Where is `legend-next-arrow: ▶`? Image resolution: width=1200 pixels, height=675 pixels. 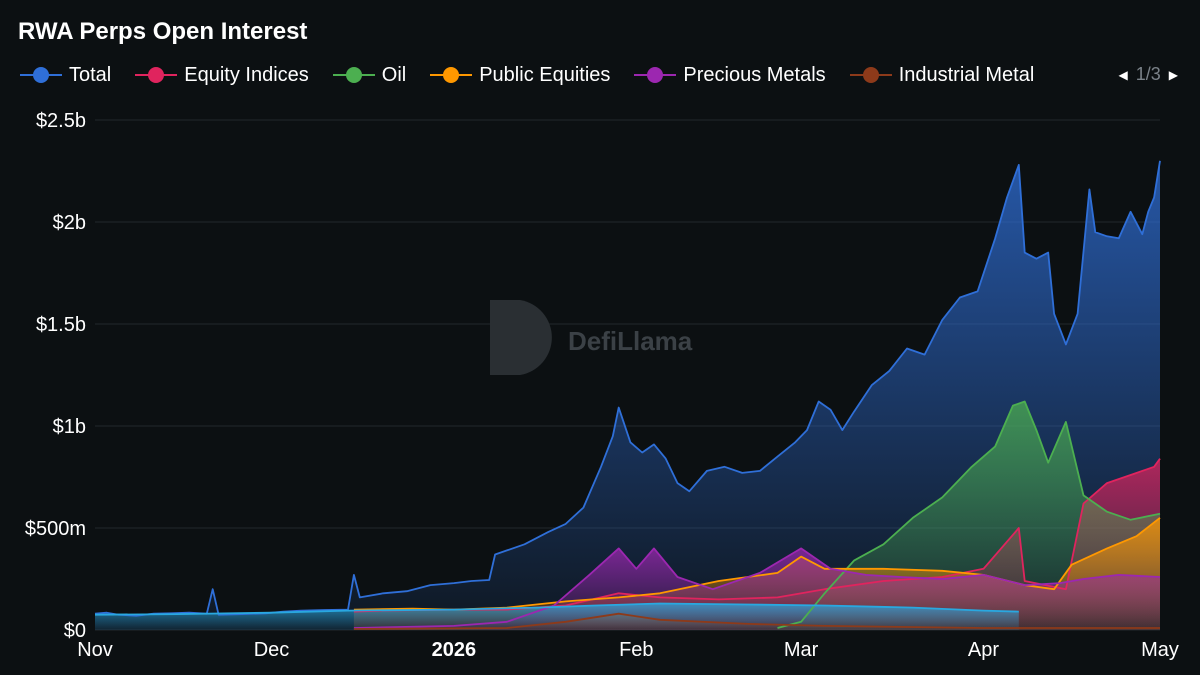
legend-next-arrow: ▶ is located at coordinates (1173, 74).